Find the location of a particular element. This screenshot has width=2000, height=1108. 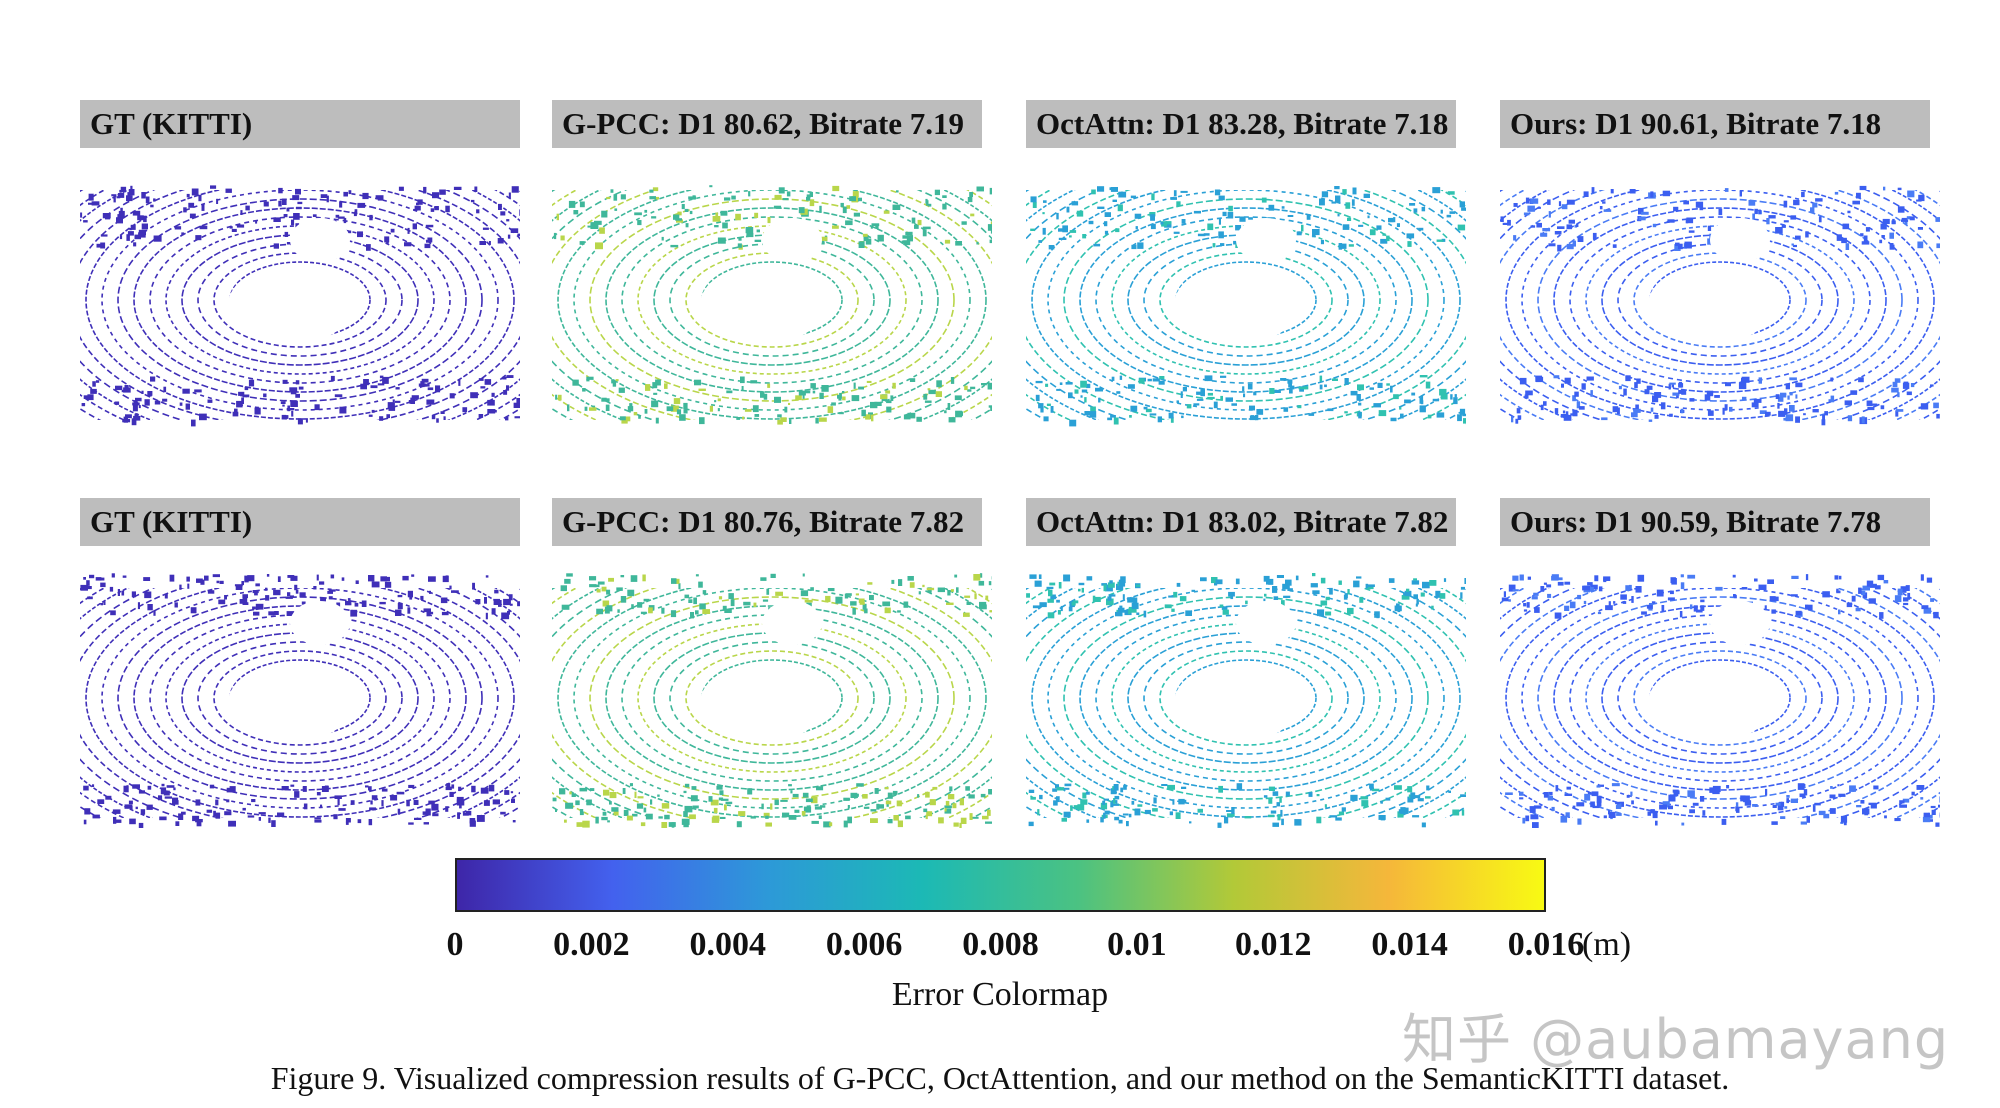

panel-label: Ours: D1 90.61, Bitrate 7.18 is located at coordinates (1715, 124).